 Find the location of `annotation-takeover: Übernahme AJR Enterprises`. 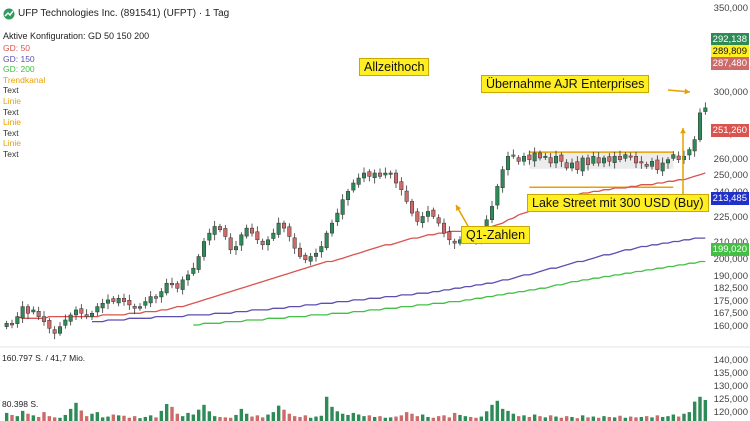

annotation-takeover: Übernahme AJR Enterprises is located at coordinates (565, 84).